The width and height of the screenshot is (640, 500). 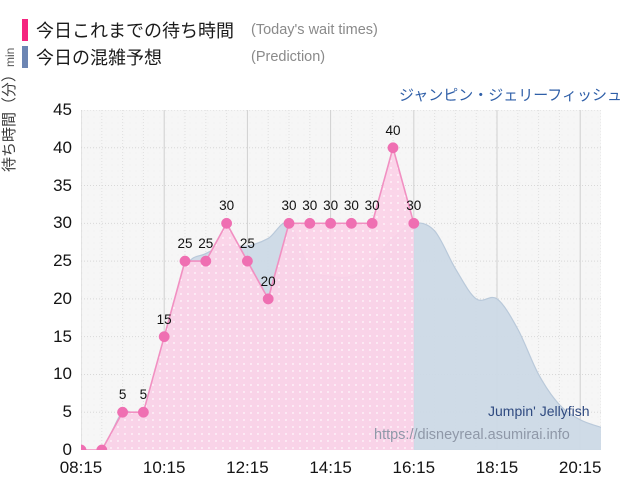 I want to click on y-tick-15: 15, so click(x=62, y=336).